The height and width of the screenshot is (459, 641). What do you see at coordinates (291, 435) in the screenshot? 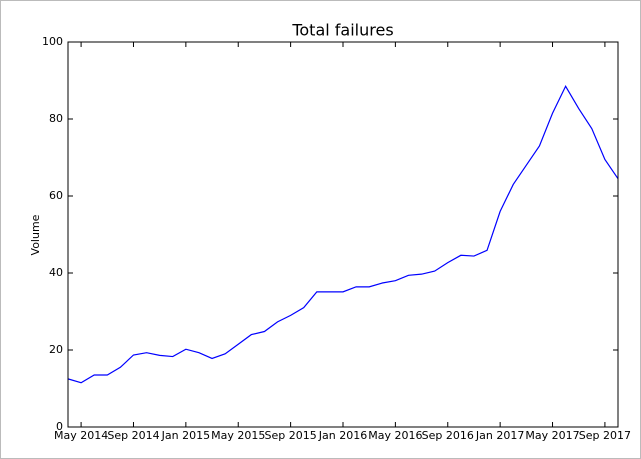
I see `x-tick-label: Sep 2015` at bounding box center [291, 435].